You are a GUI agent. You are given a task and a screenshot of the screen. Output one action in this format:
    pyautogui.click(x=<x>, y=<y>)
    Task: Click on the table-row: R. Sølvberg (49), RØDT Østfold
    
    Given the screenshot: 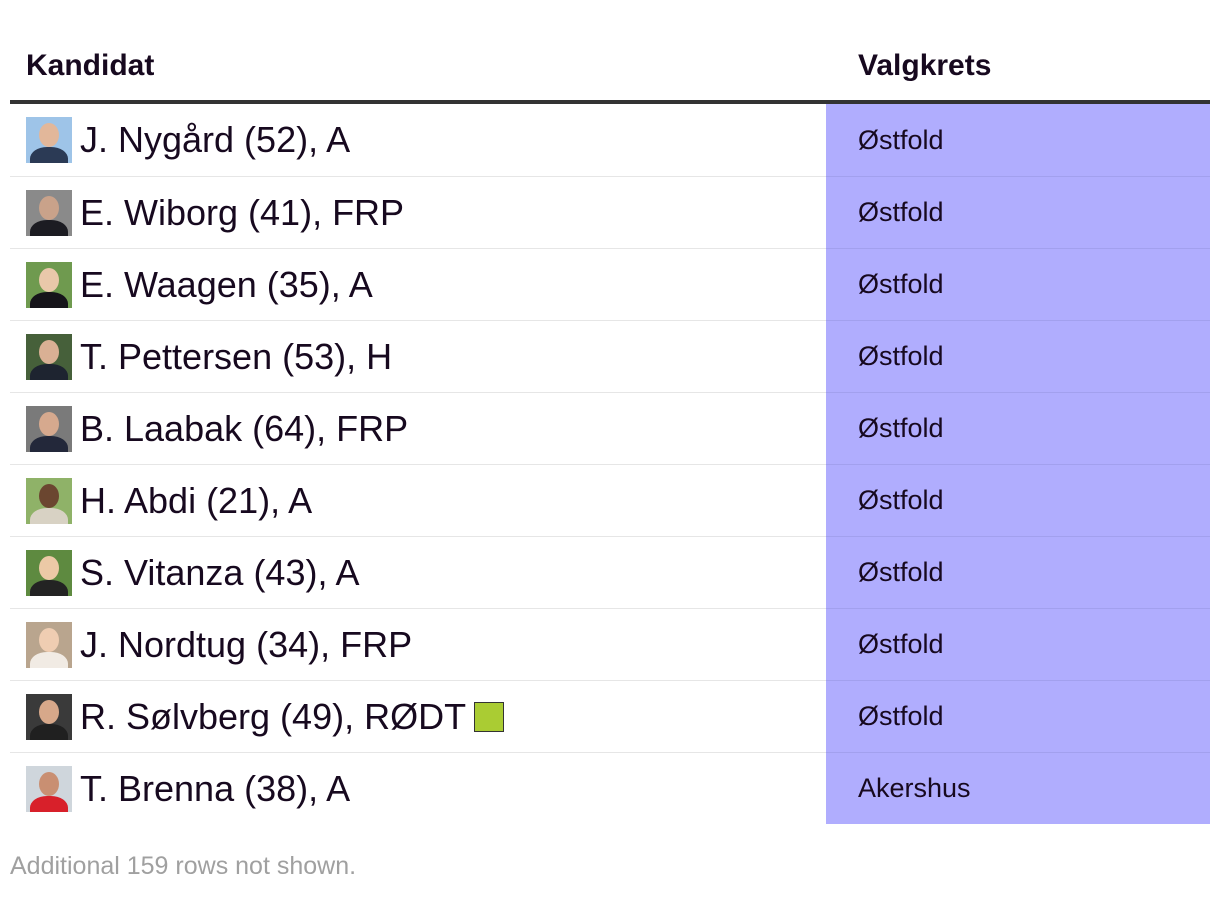 What is the action you would take?
    pyautogui.click(x=610, y=716)
    